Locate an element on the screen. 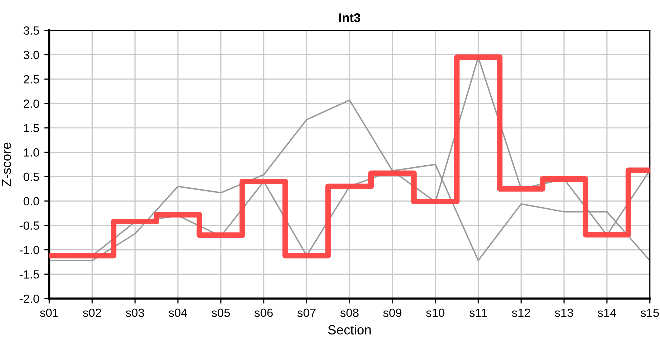 This screenshot has width=660, height=360. x-tick-label: s05 is located at coordinates (221, 313).